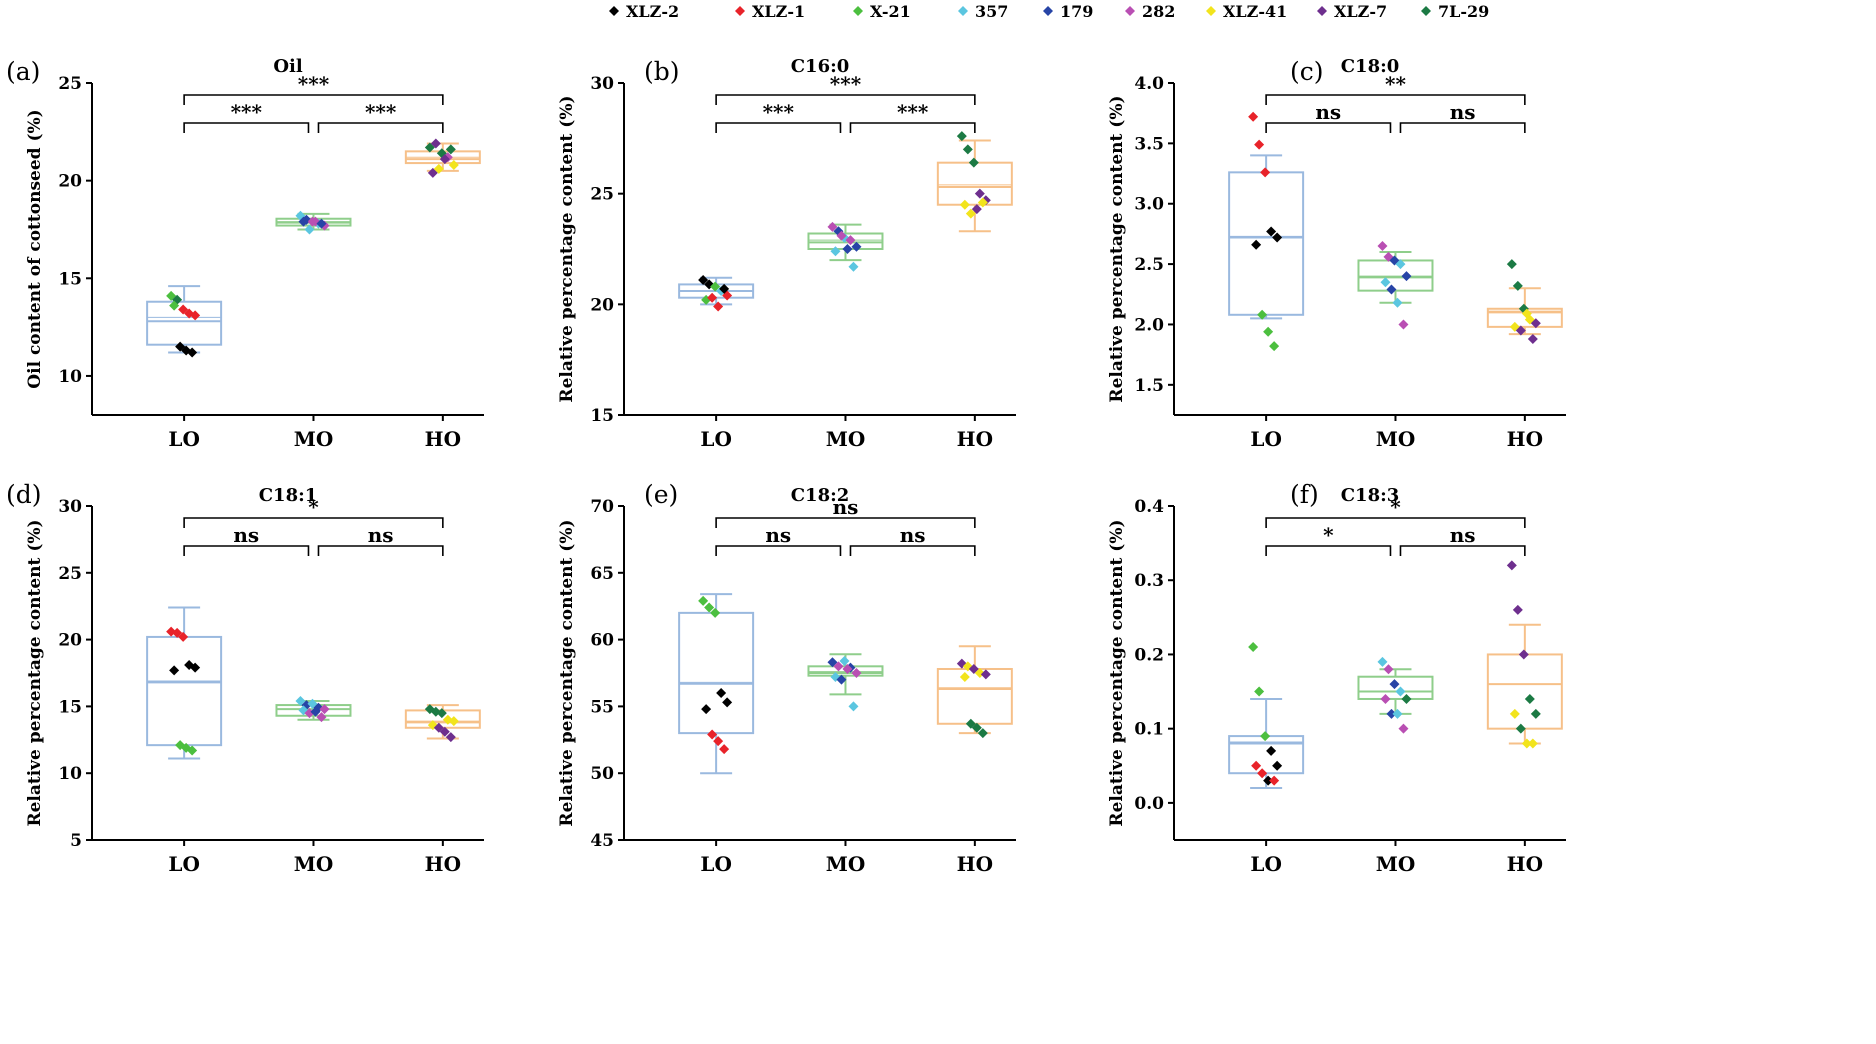 This screenshot has height=1044, width=1876. Describe the element at coordinates (661, 494) in the screenshot. I see `panel-label: (e)` at that location.